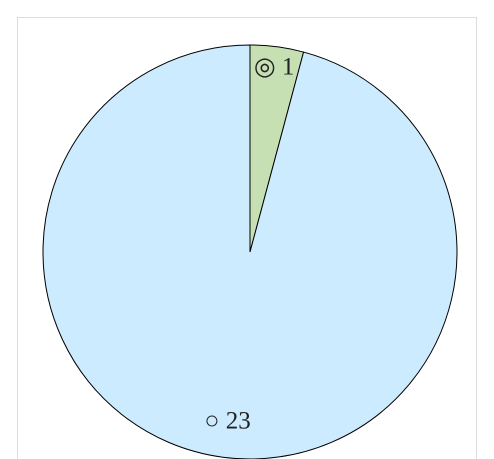 Image resolution: width=494 pixels, height=459 pixels. What do you see at coordinates (211, 420) in the screenshot?
I see `category-label: ○` at bounding box center [211, 420].